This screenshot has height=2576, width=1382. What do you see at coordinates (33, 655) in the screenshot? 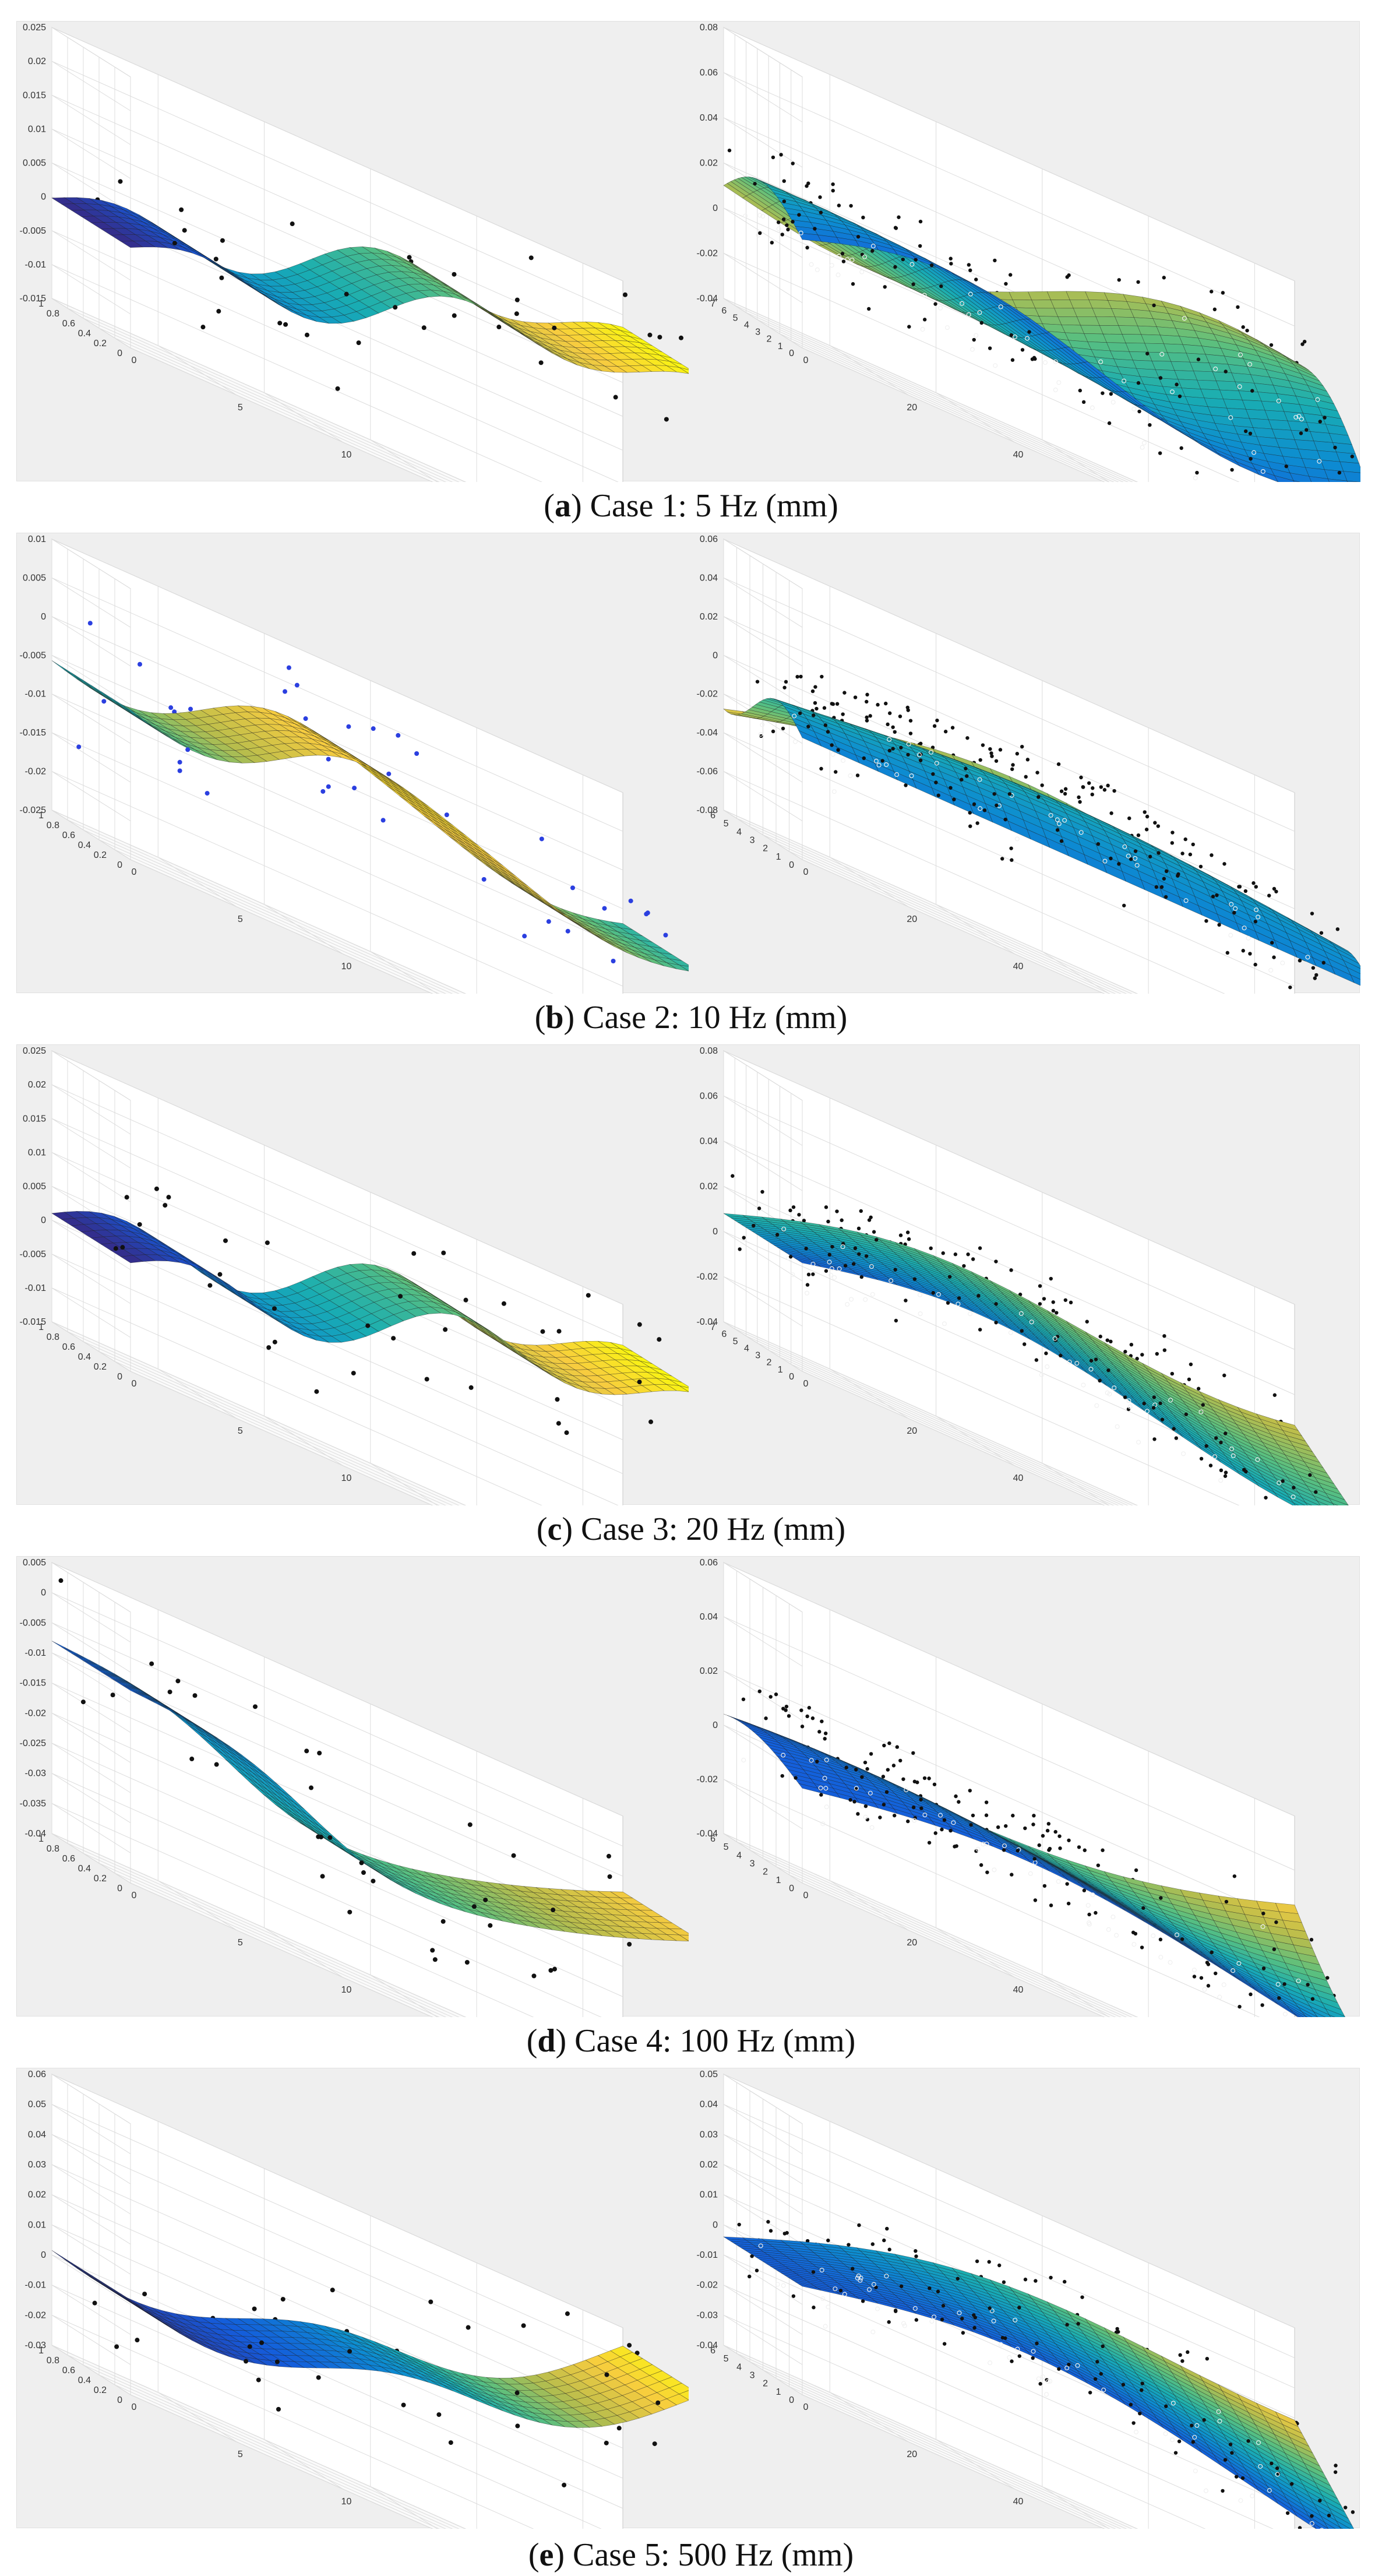
I see `plot-b-left-z-tick: -0.005` at bounding box center [33, 655].